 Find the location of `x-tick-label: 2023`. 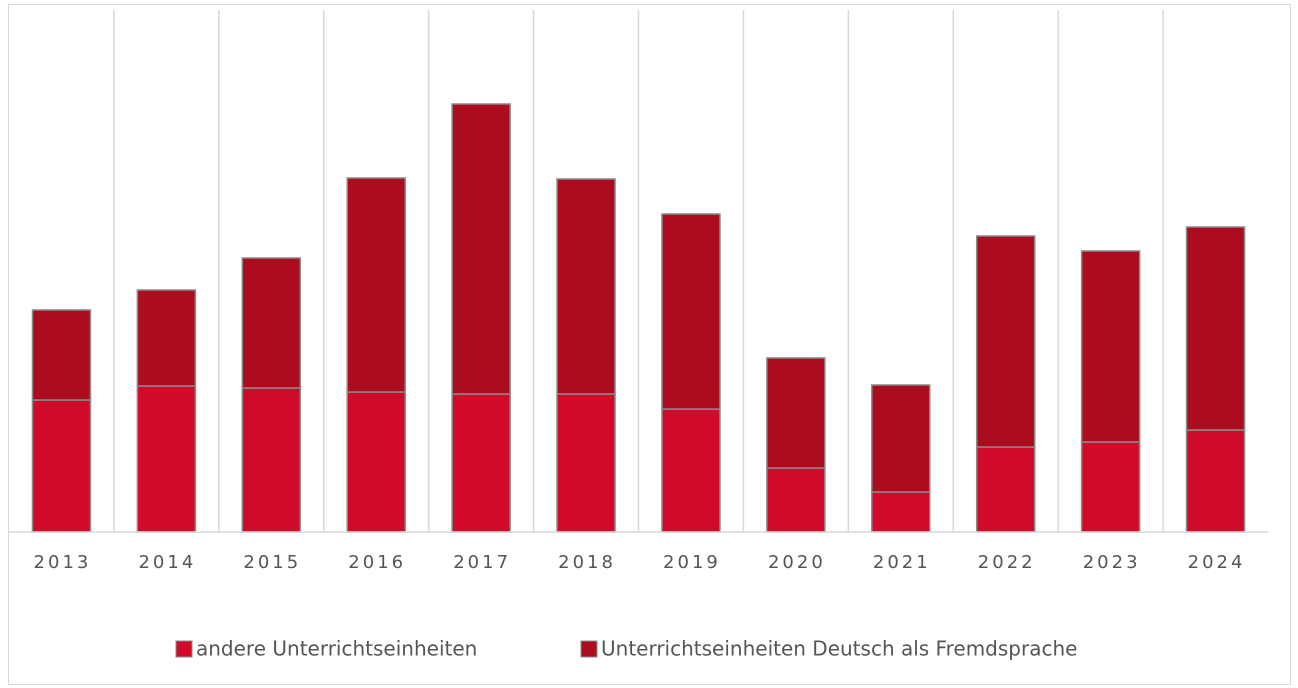

x-tick-label: 2023 is located at coordinates (1112, 562).